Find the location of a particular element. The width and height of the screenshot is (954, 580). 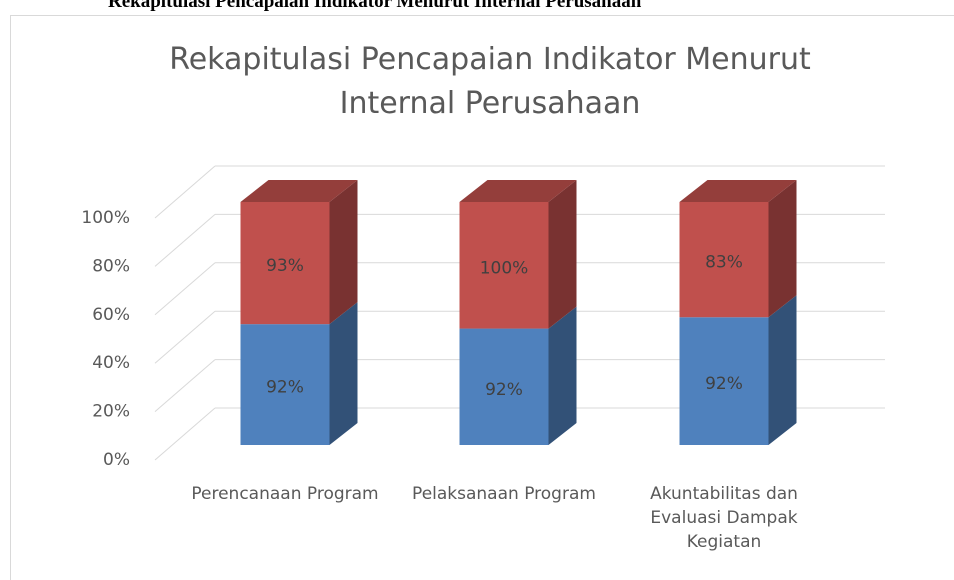

data-label: 83% is located at coordinates (724, 263).